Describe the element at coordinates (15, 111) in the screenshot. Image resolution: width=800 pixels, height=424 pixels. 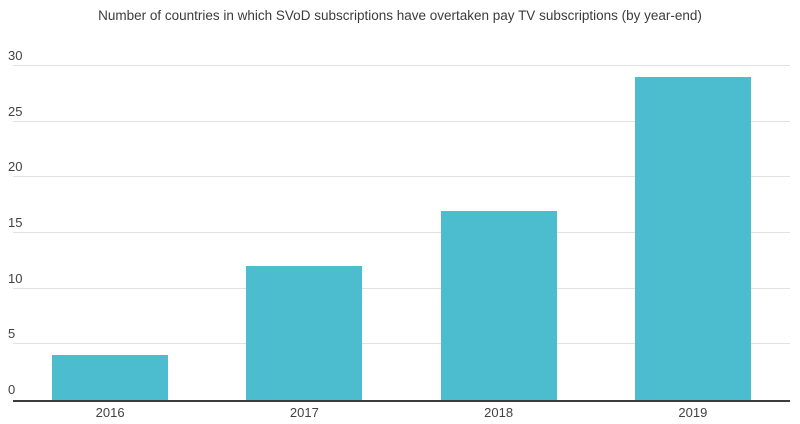
I see `y-tick-label-25: 25` at that location.